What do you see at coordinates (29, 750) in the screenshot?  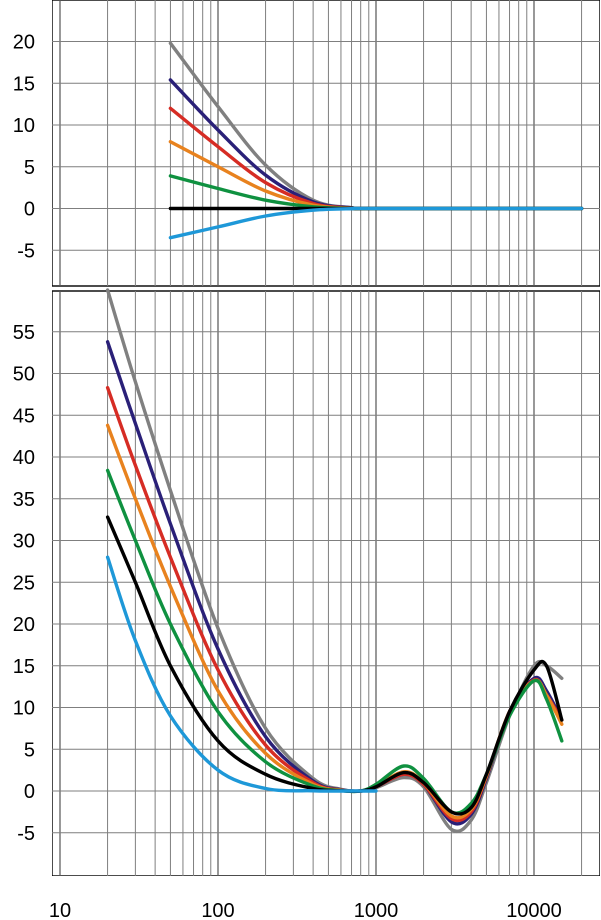 I see `bottom-y-tick-label: 5` at bounding box center [29, 750].